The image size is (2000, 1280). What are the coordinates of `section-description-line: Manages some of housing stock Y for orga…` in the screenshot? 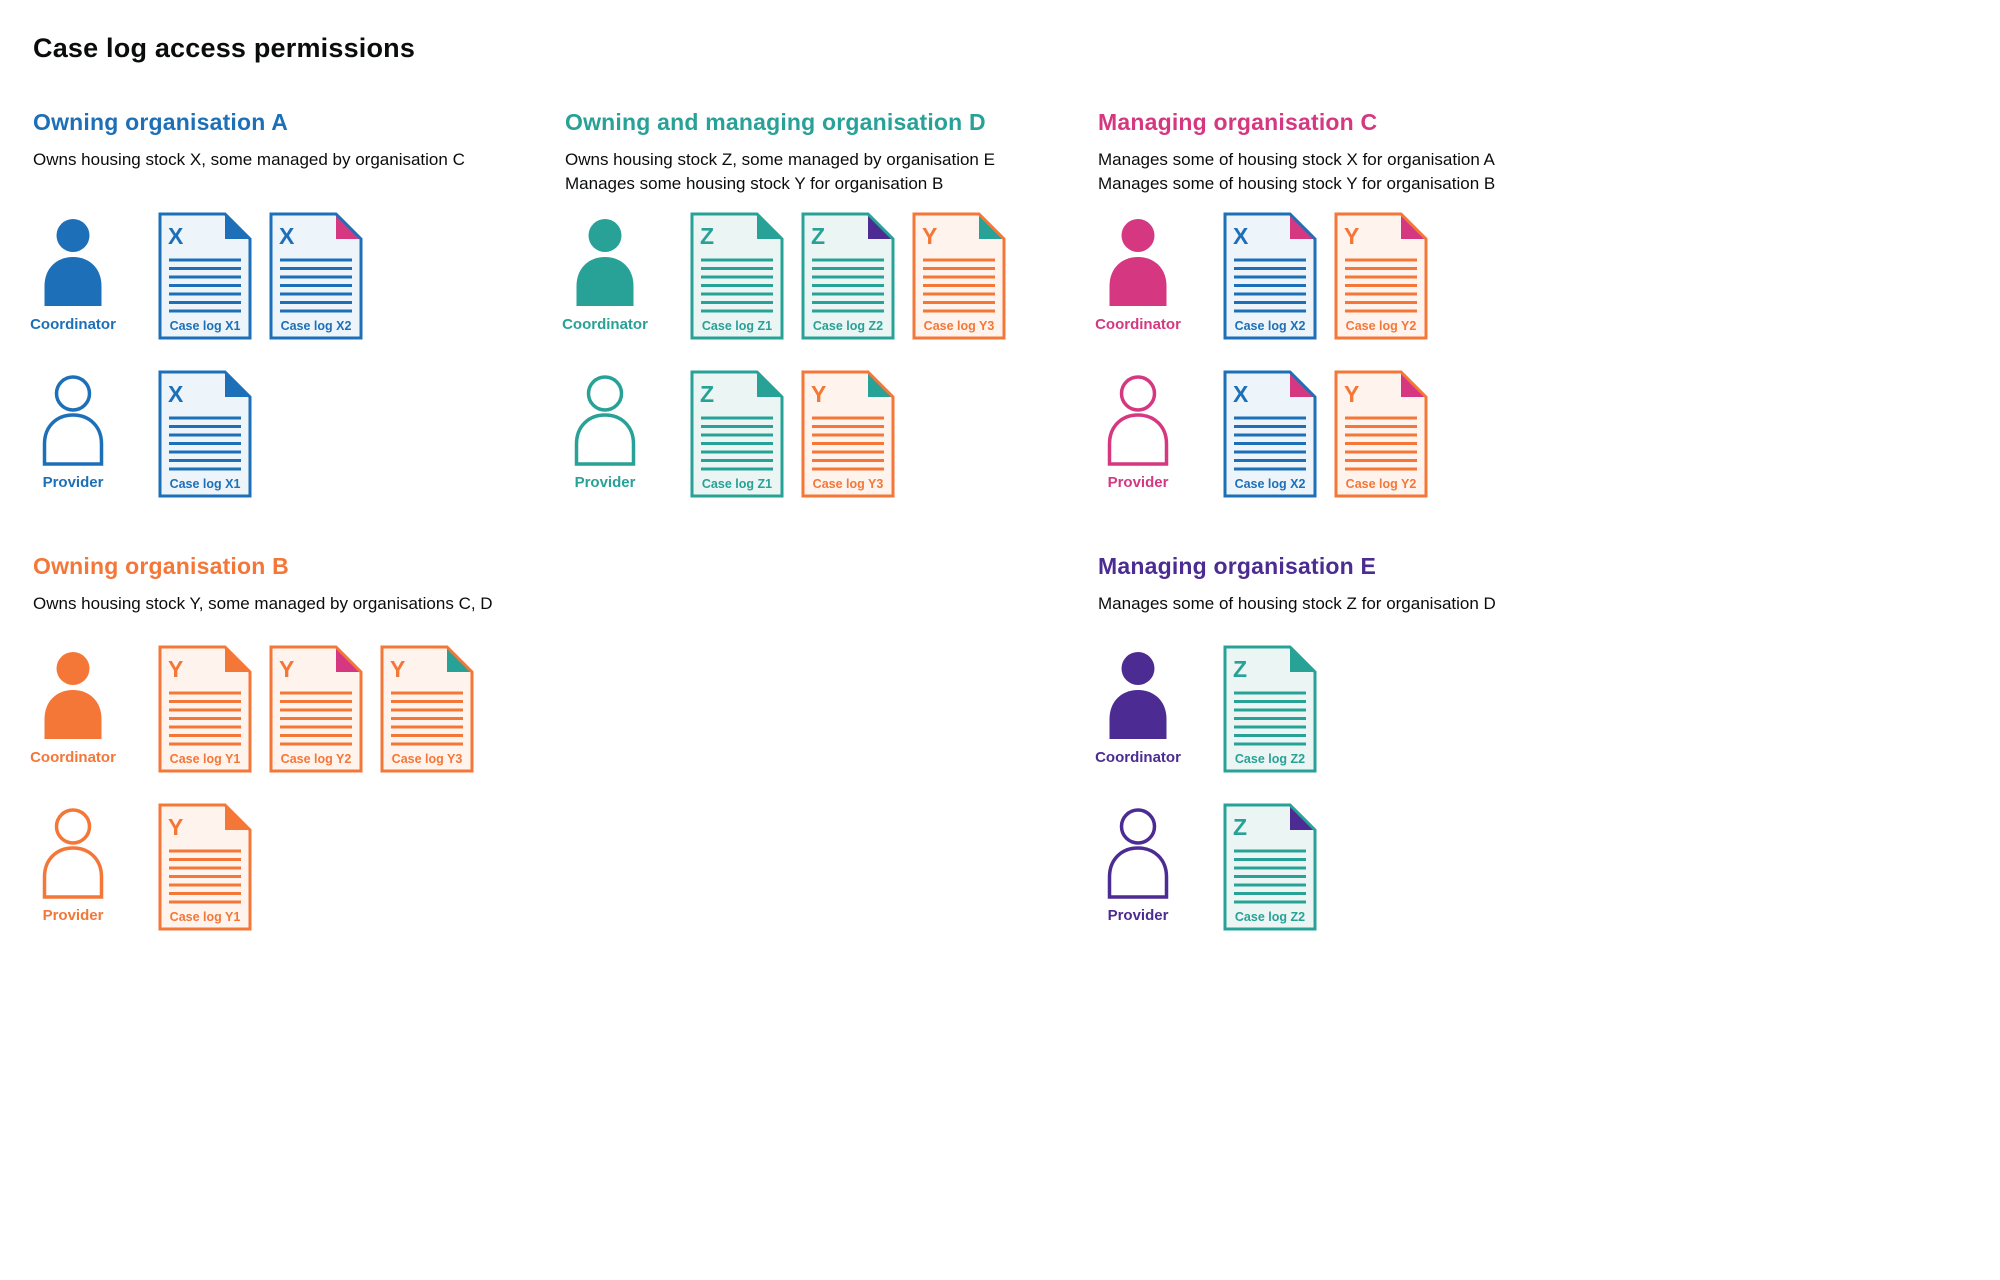 It's located at (1297, 183).